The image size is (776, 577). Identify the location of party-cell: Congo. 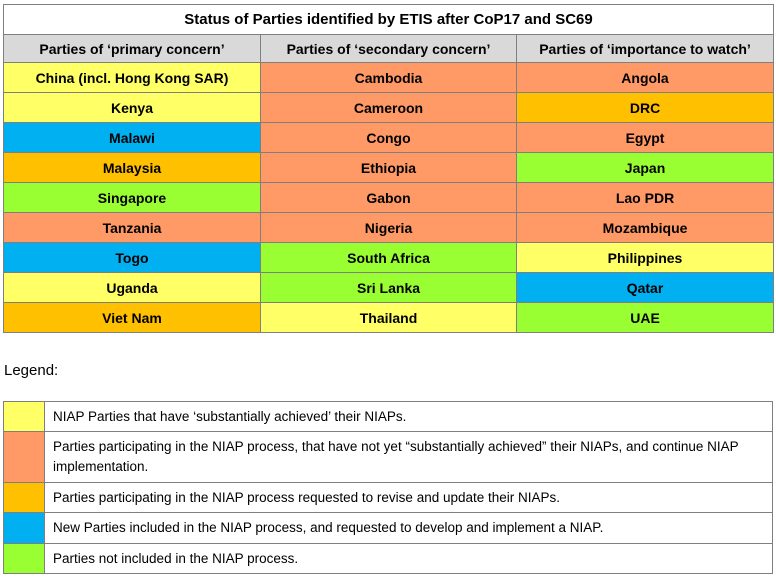
(388, 137).